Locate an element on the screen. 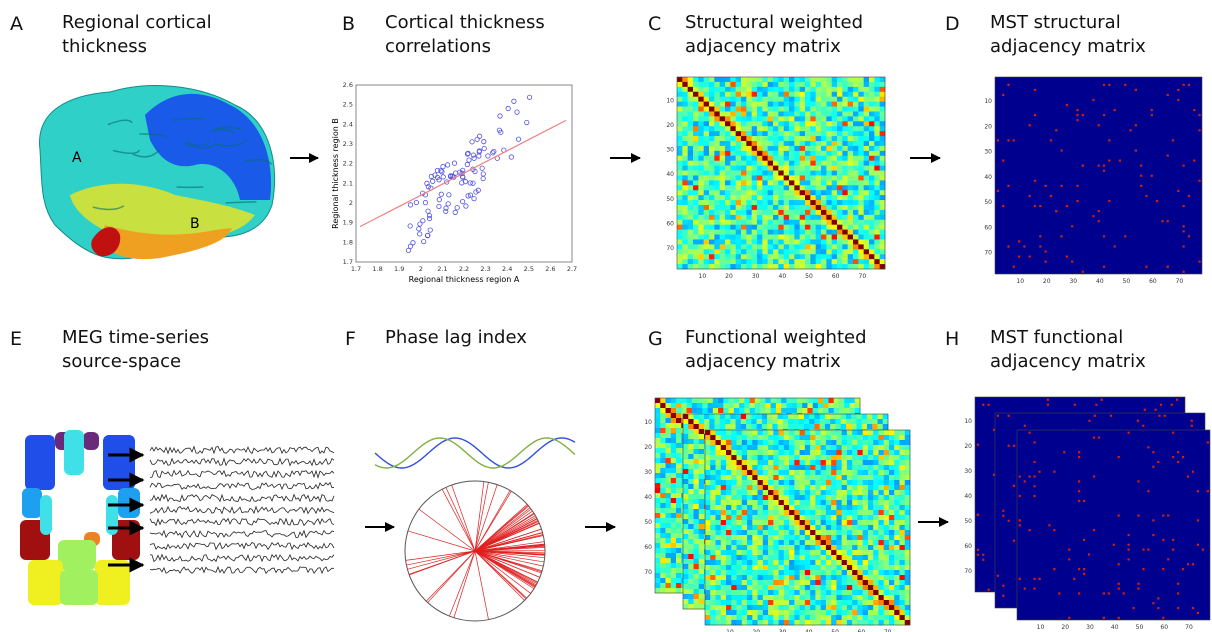 The height and width of the screenshot is (632, 1212). y-tick-label: 60 is located at coordinates (648, 547).